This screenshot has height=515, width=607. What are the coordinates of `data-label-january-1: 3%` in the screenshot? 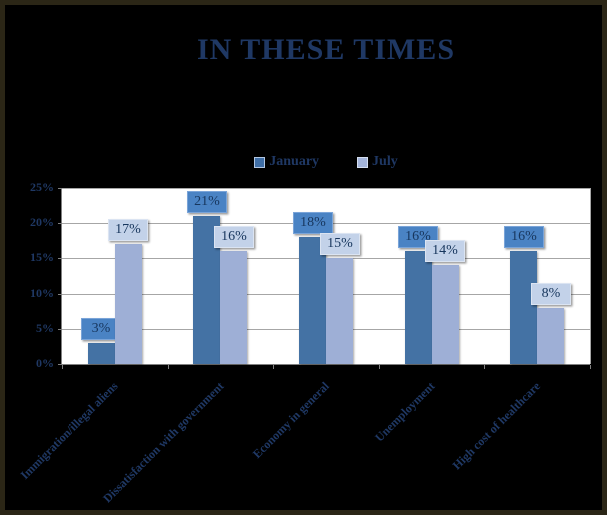 It's located at (101, 329).